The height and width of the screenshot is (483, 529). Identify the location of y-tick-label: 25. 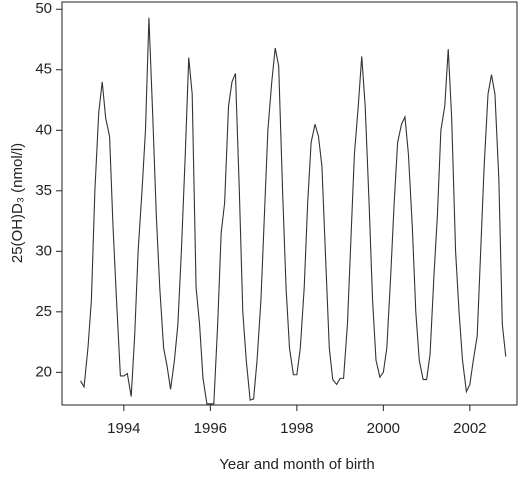
(43, 311).